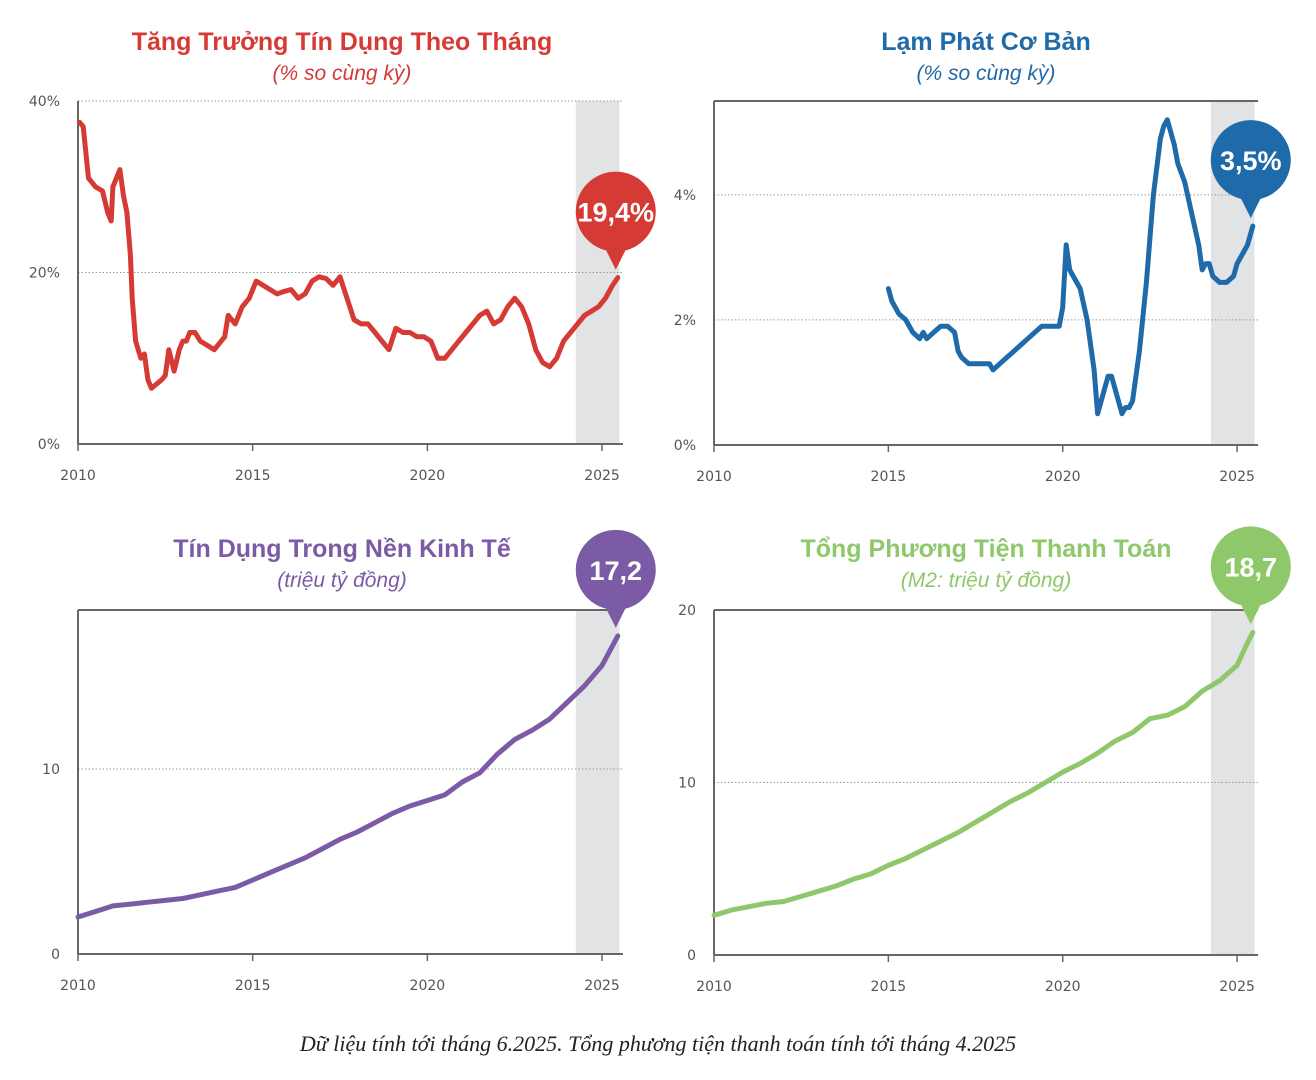  What do you see at coordinates (685, 321) in the screenshot?
I see `y-tick-label: 2%` at bounding box center [685, 321].